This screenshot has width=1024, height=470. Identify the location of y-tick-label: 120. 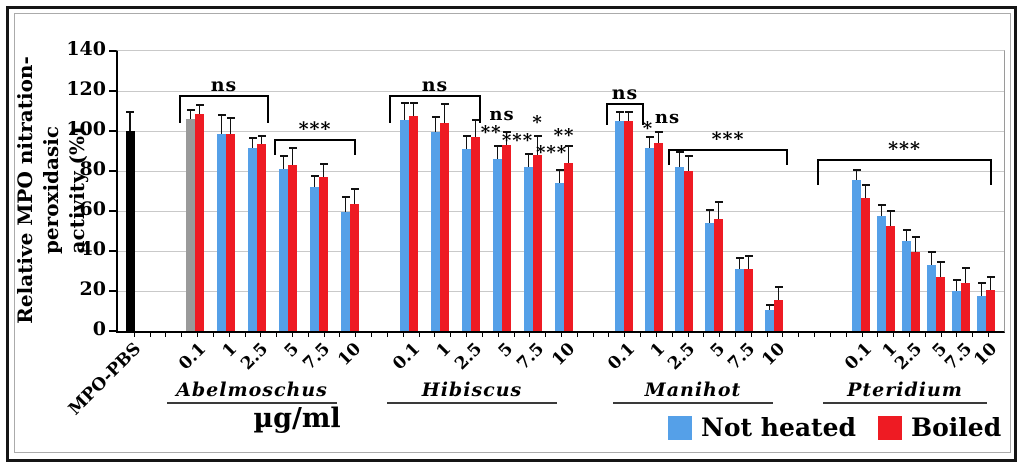
(86, 89).